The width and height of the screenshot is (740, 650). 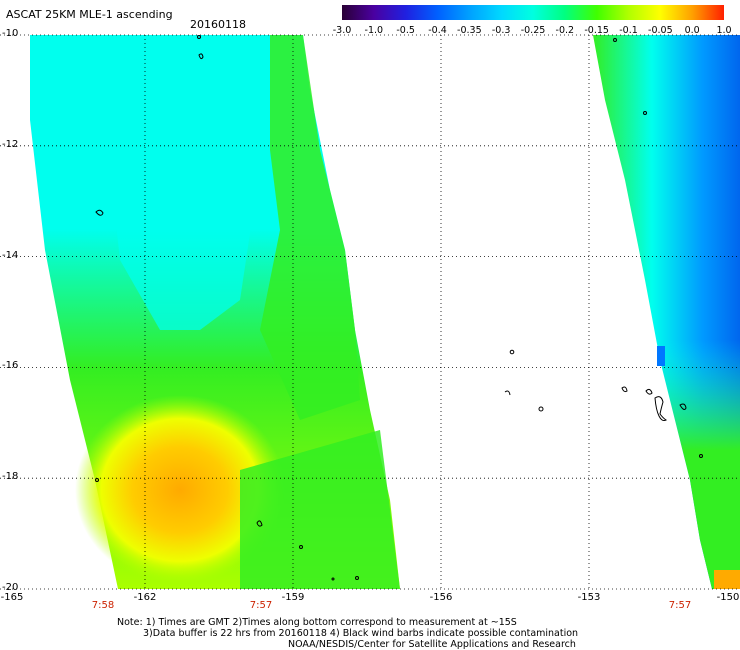 What do you see at coordinates (660, 30) in the screenshot?
I see `color-scale-label: -0.05` at bounding box center [660, 30].